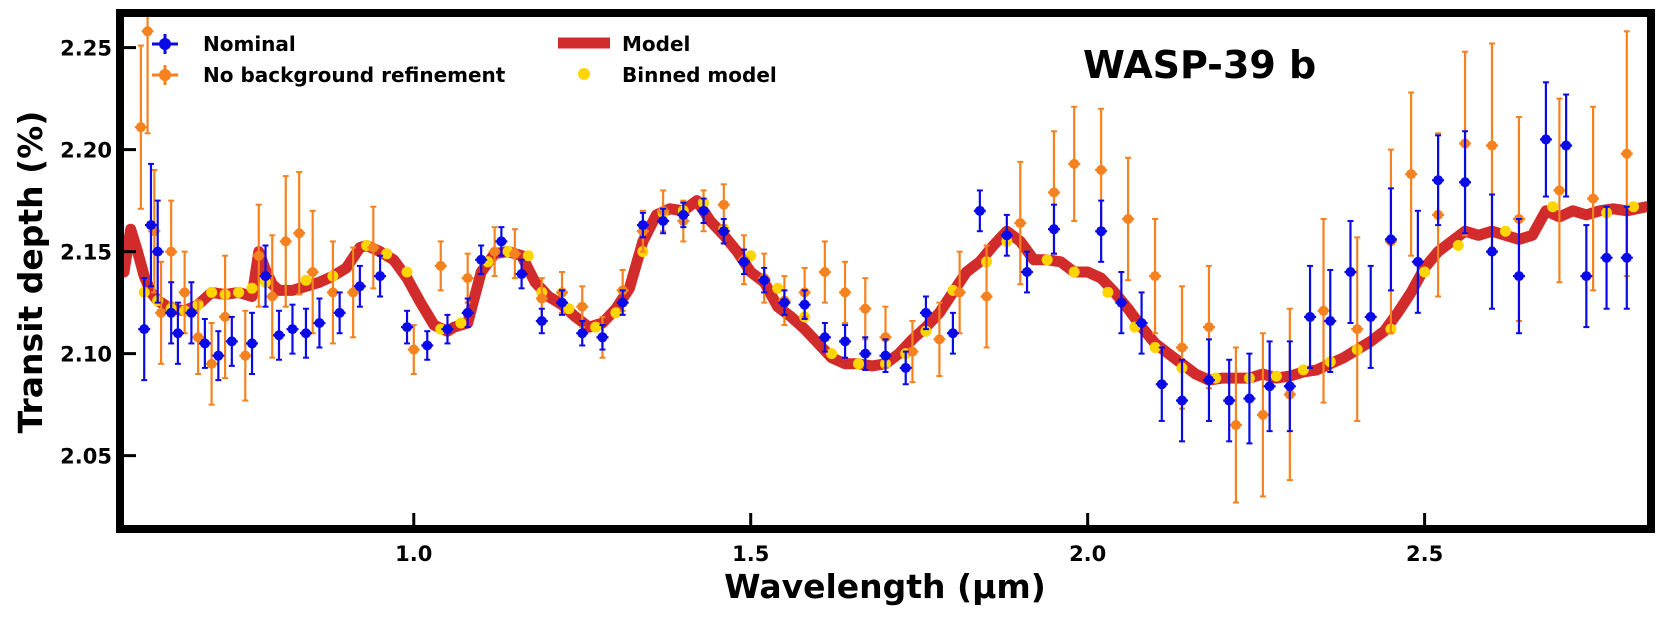 The image size is (1661, 623). Describe the element at coordinates (249, 44) in the screenshot. I see `legend-label-nominal: Nominal` at that location.